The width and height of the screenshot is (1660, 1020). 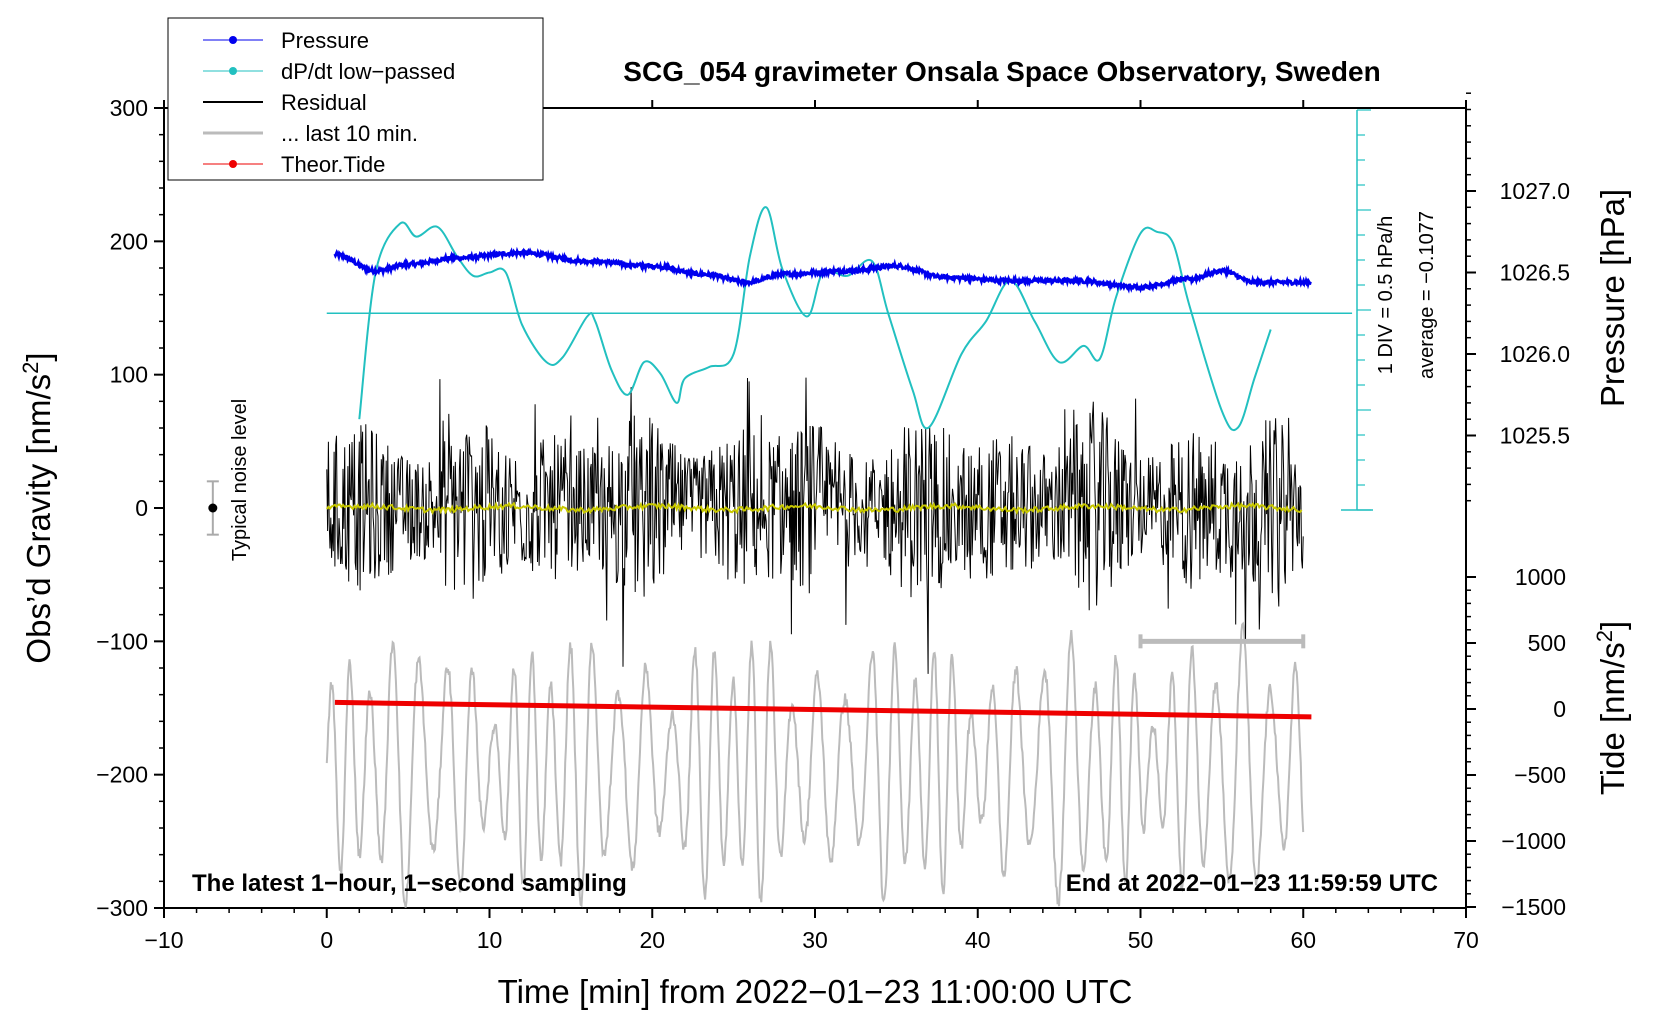 I want to click on tide-tick-label: 1000, so click(x=1540, y=577).